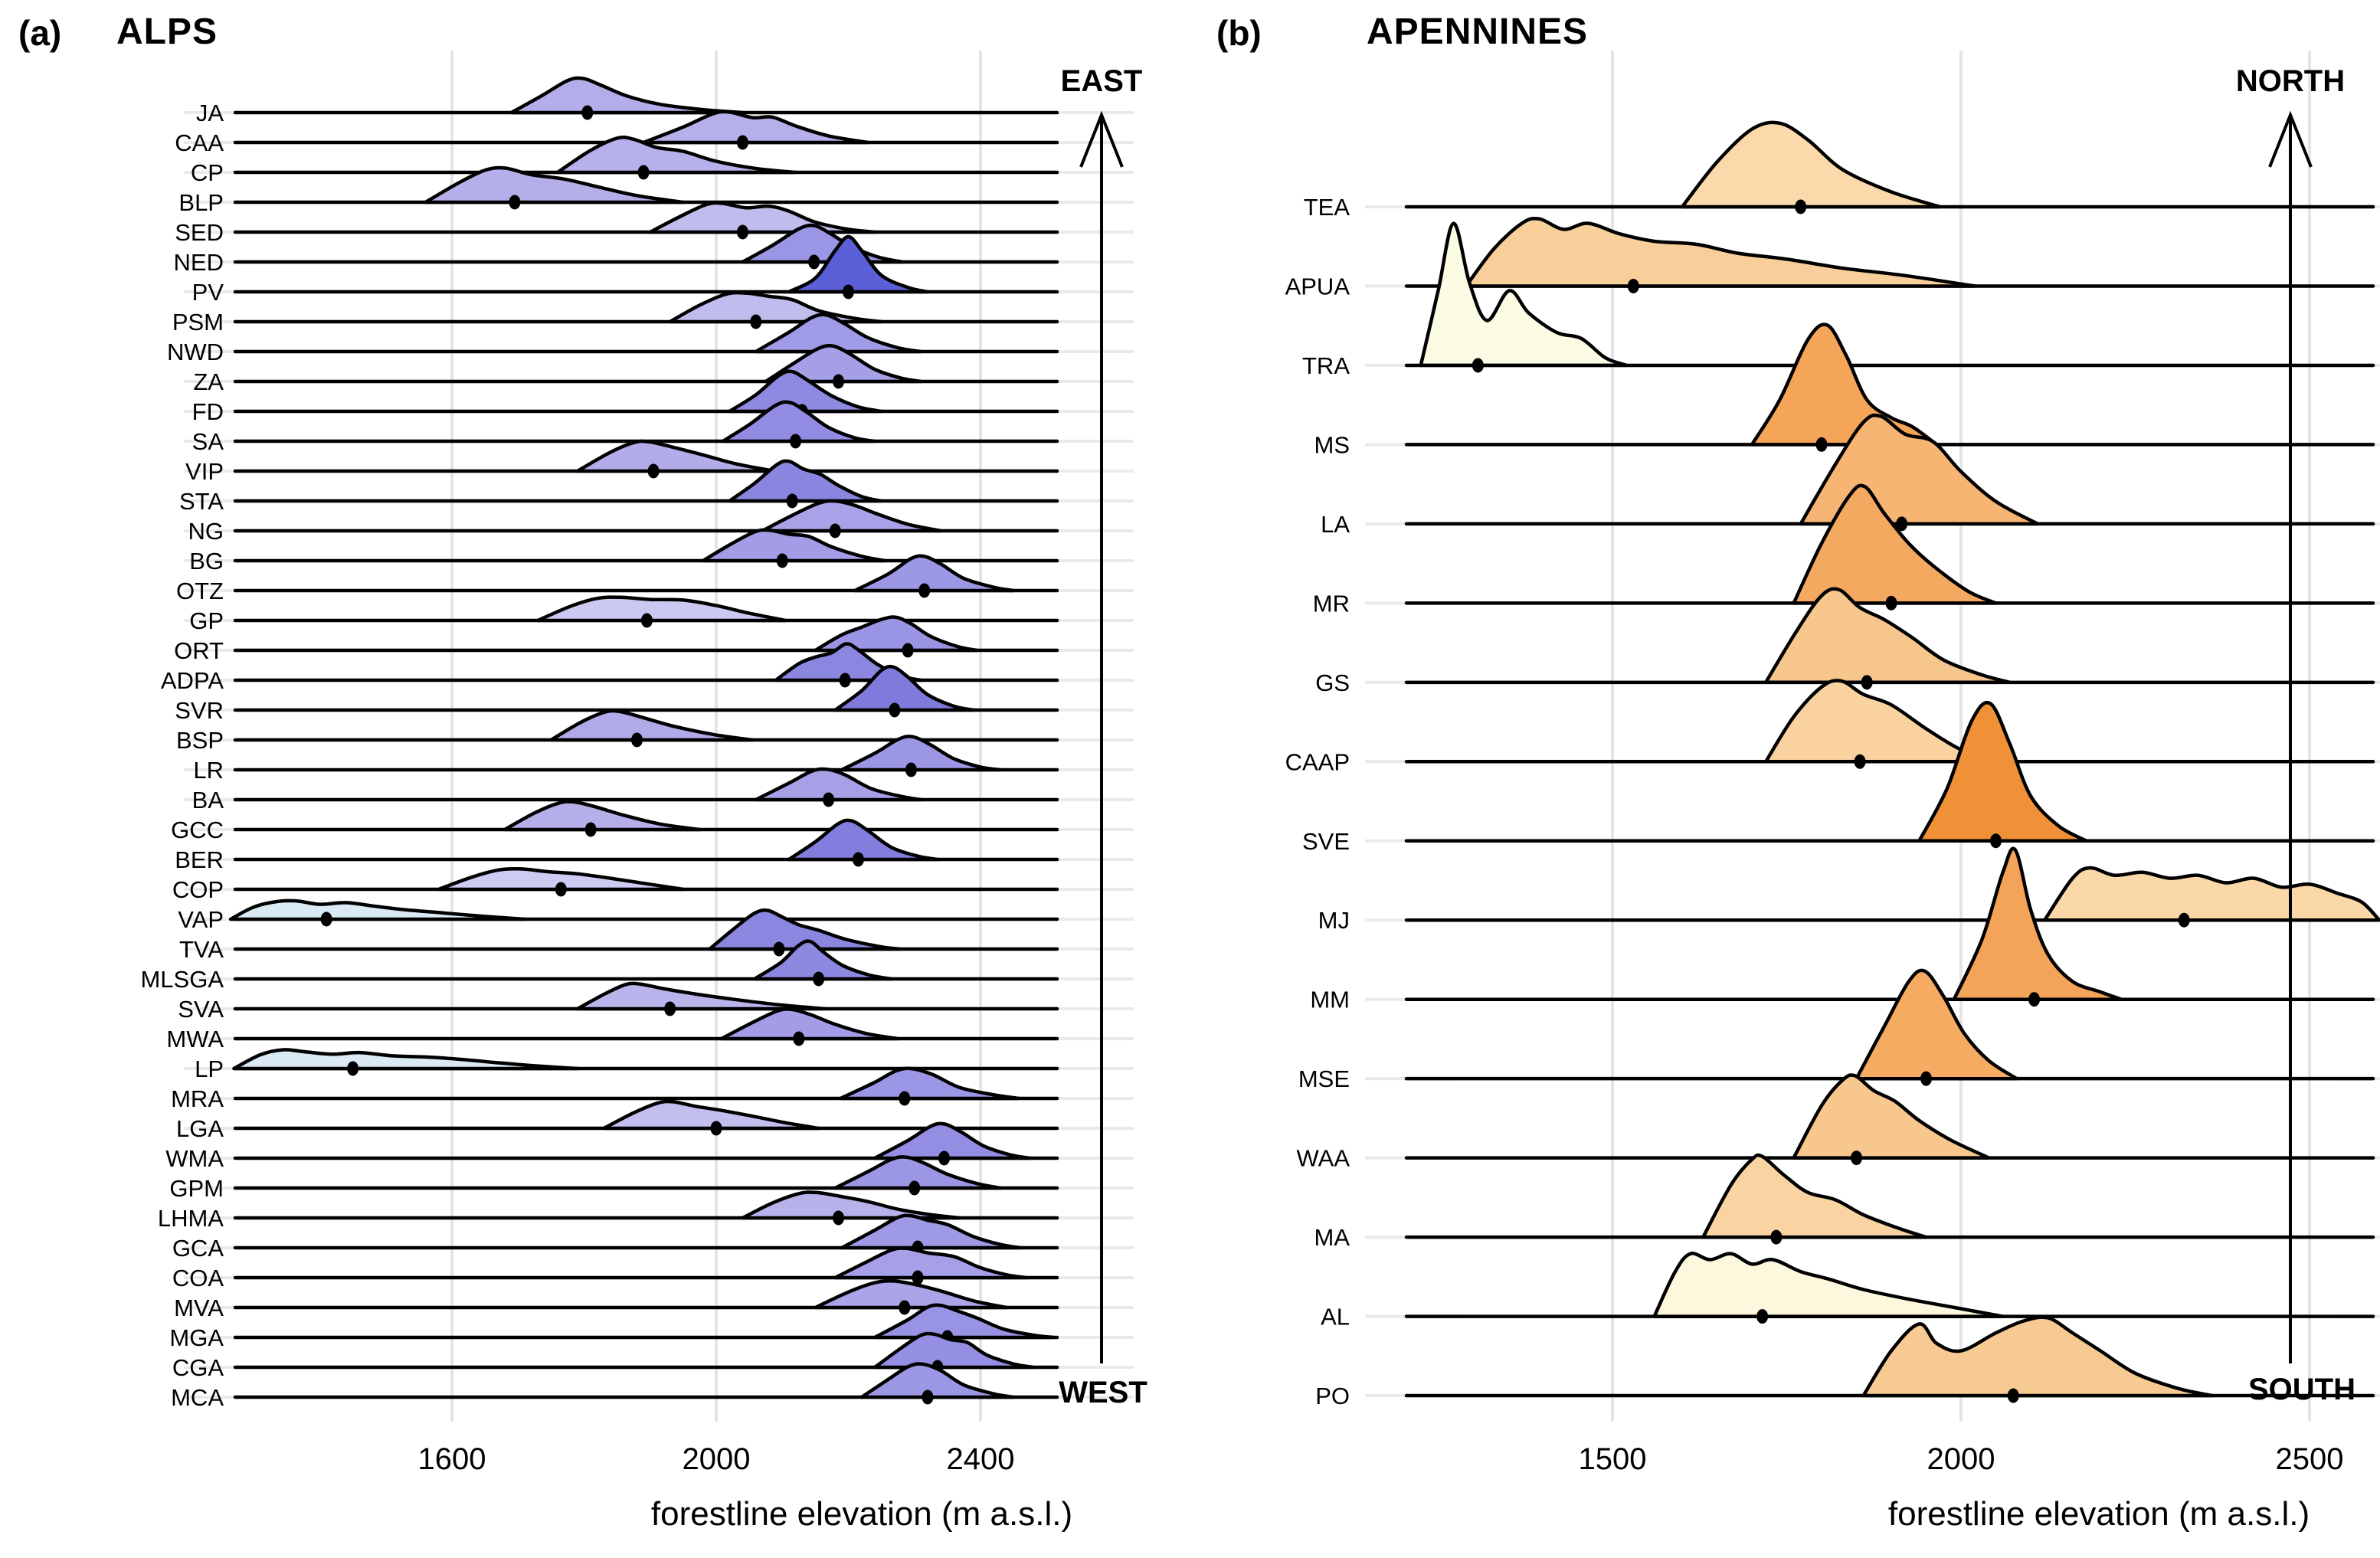  What do you see at coordinates (201, 202) in the screenshot?
I see `row-label-BLP: BLP` at bounding box center [201, 202].